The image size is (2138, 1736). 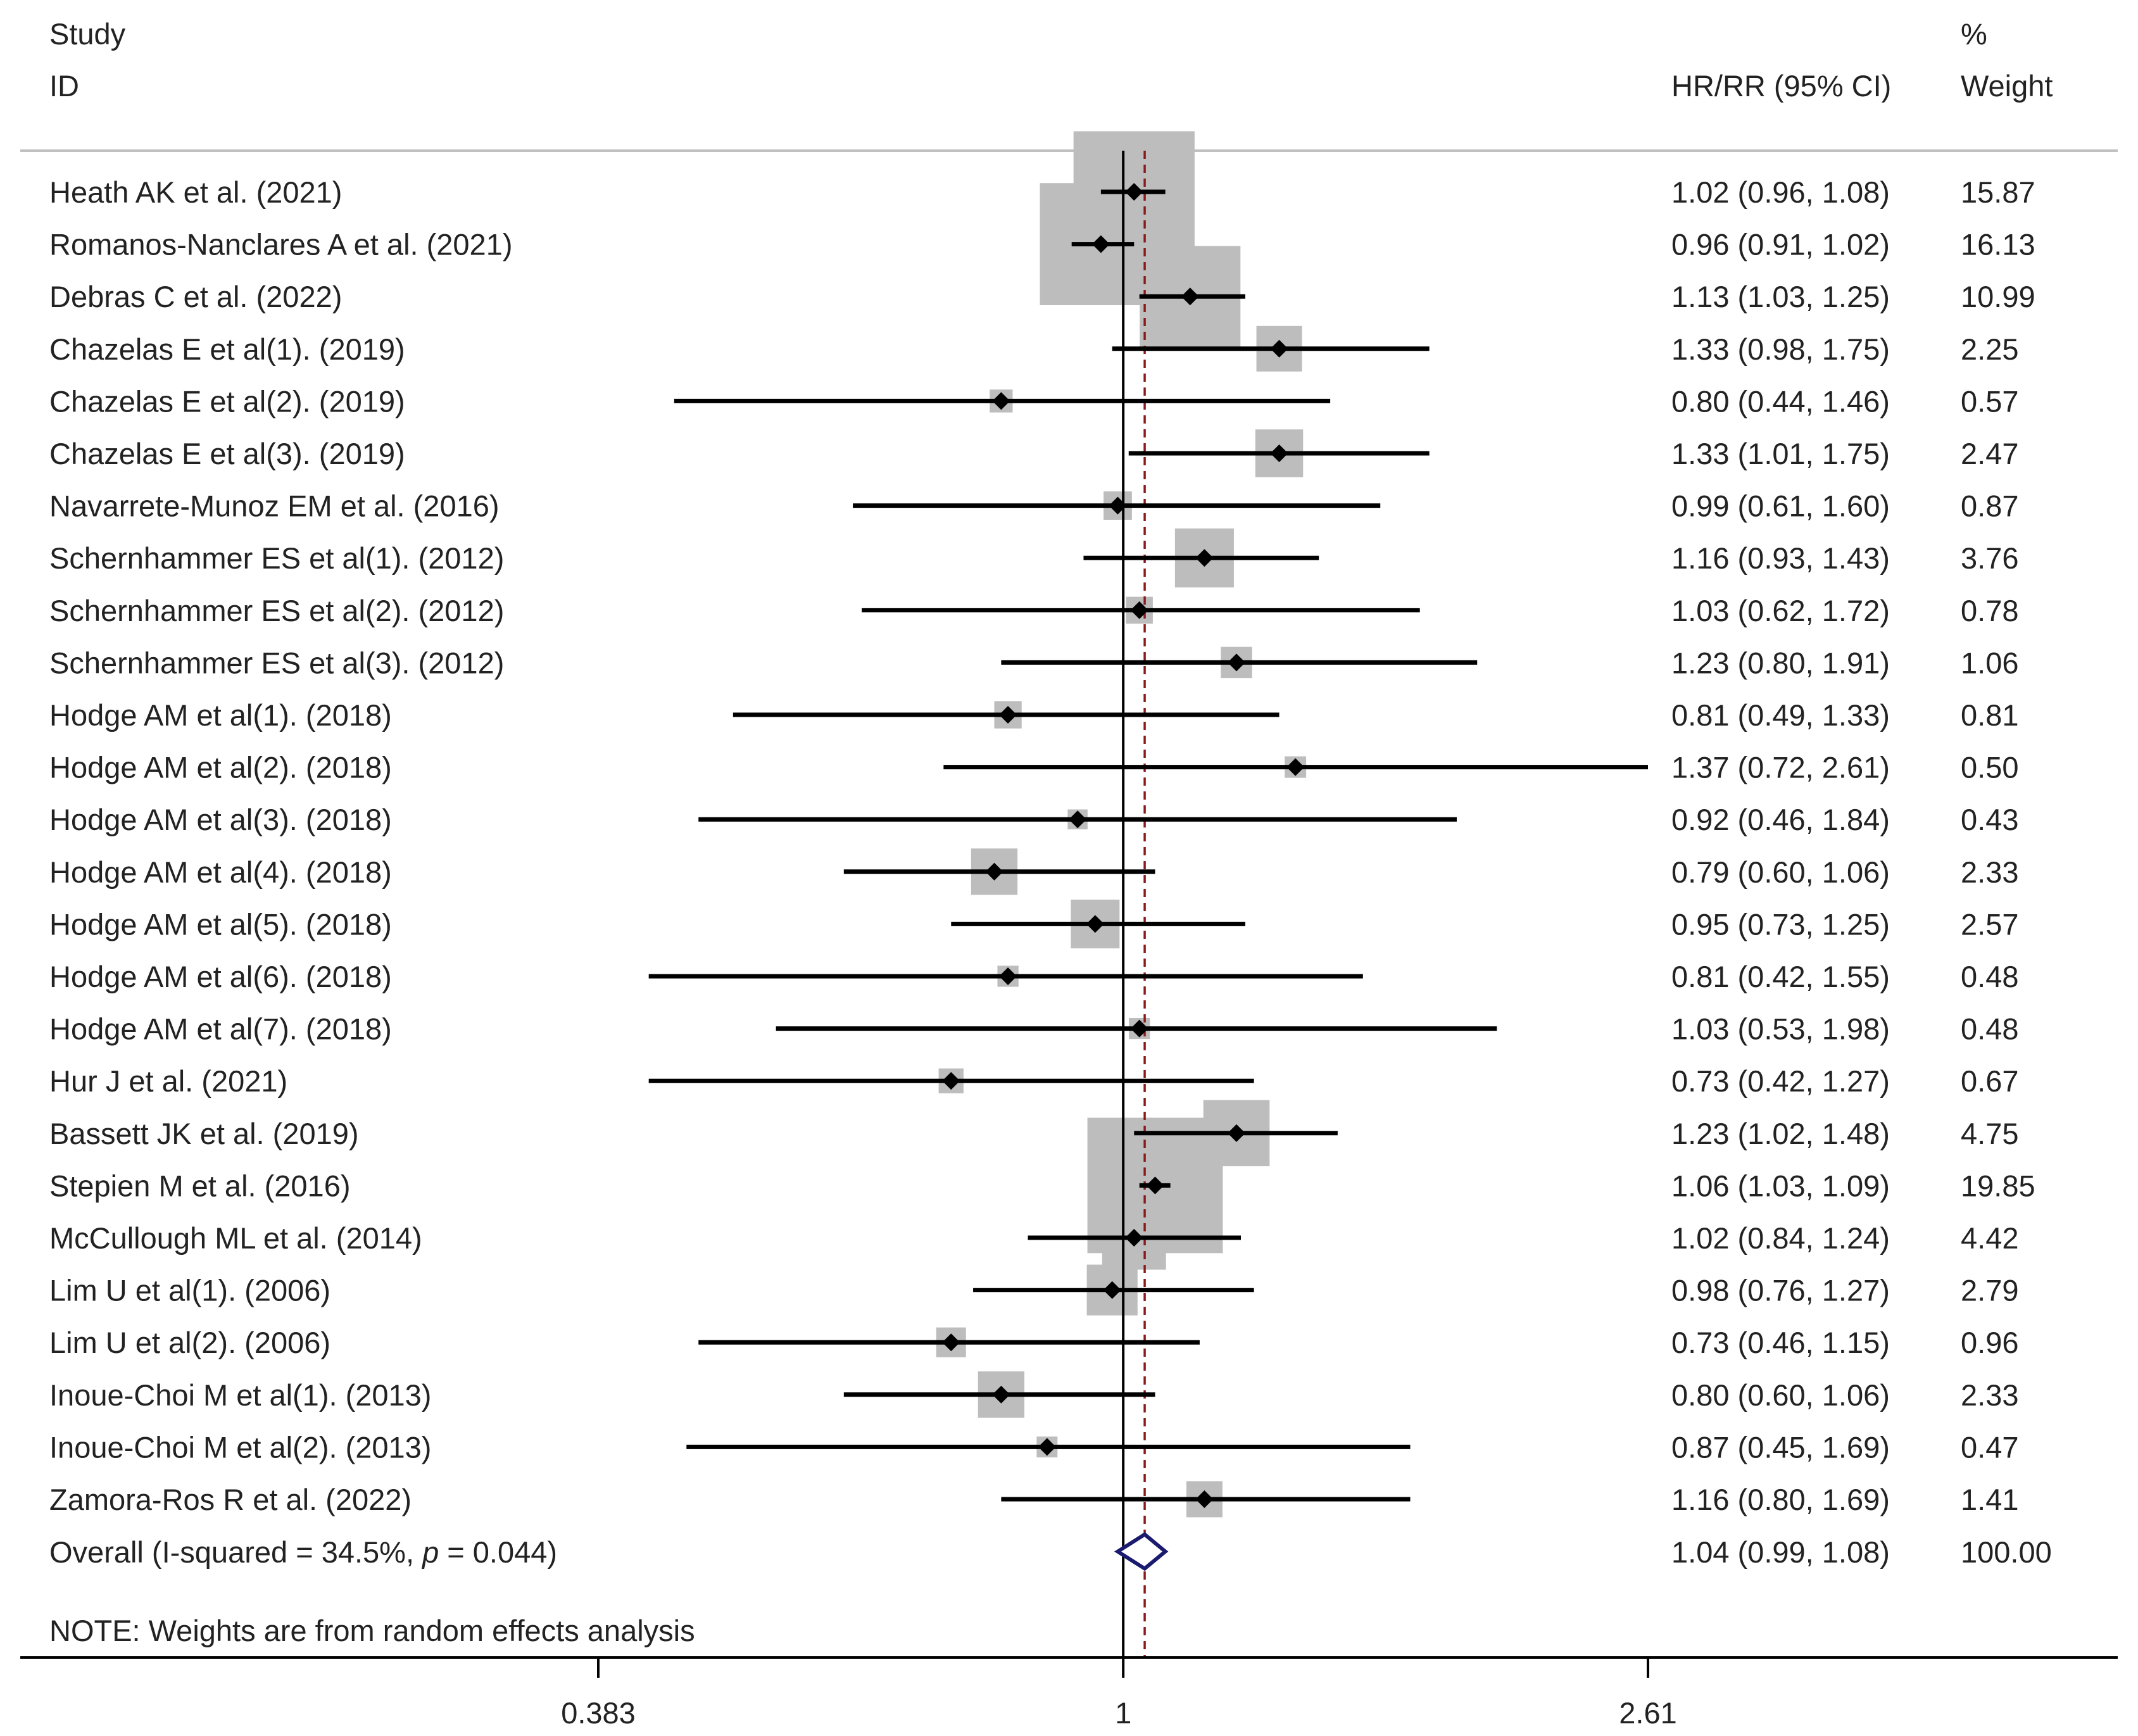 What do you see at coordinates (1780, 610) in the screenshot?
I see `study-ci-text: 1.03 (0.62, 1.72)` at bounding box center [1780, 610].